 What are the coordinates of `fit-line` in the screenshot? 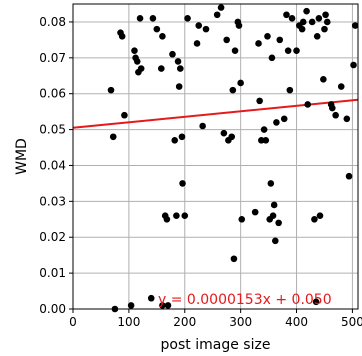 It's located at (215, 113).